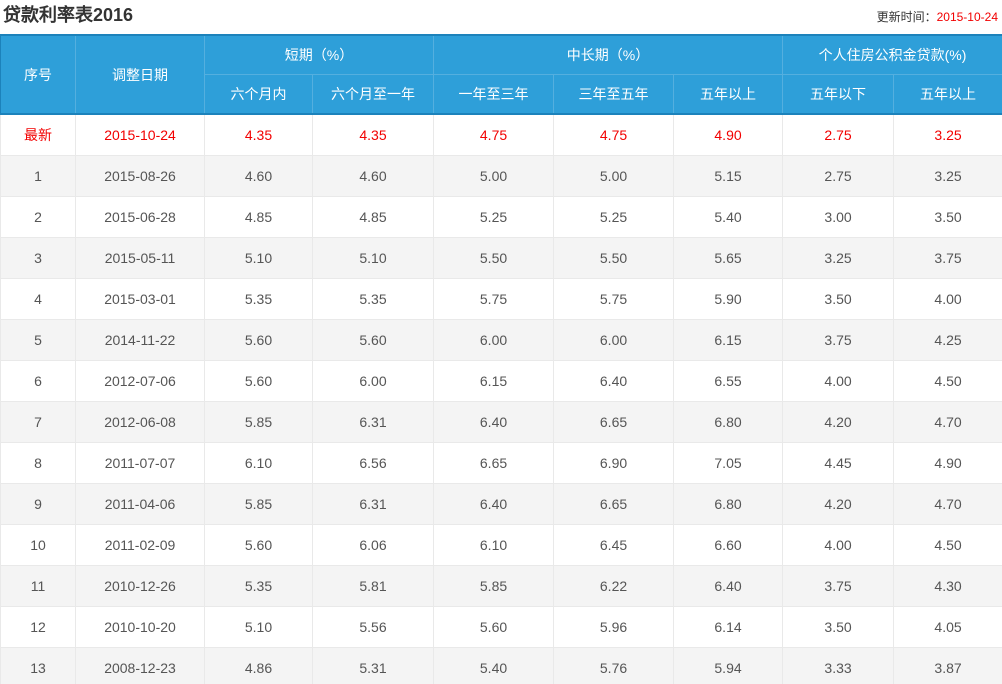  I want to click on cell-rate: 4.25, so click(947, 339).